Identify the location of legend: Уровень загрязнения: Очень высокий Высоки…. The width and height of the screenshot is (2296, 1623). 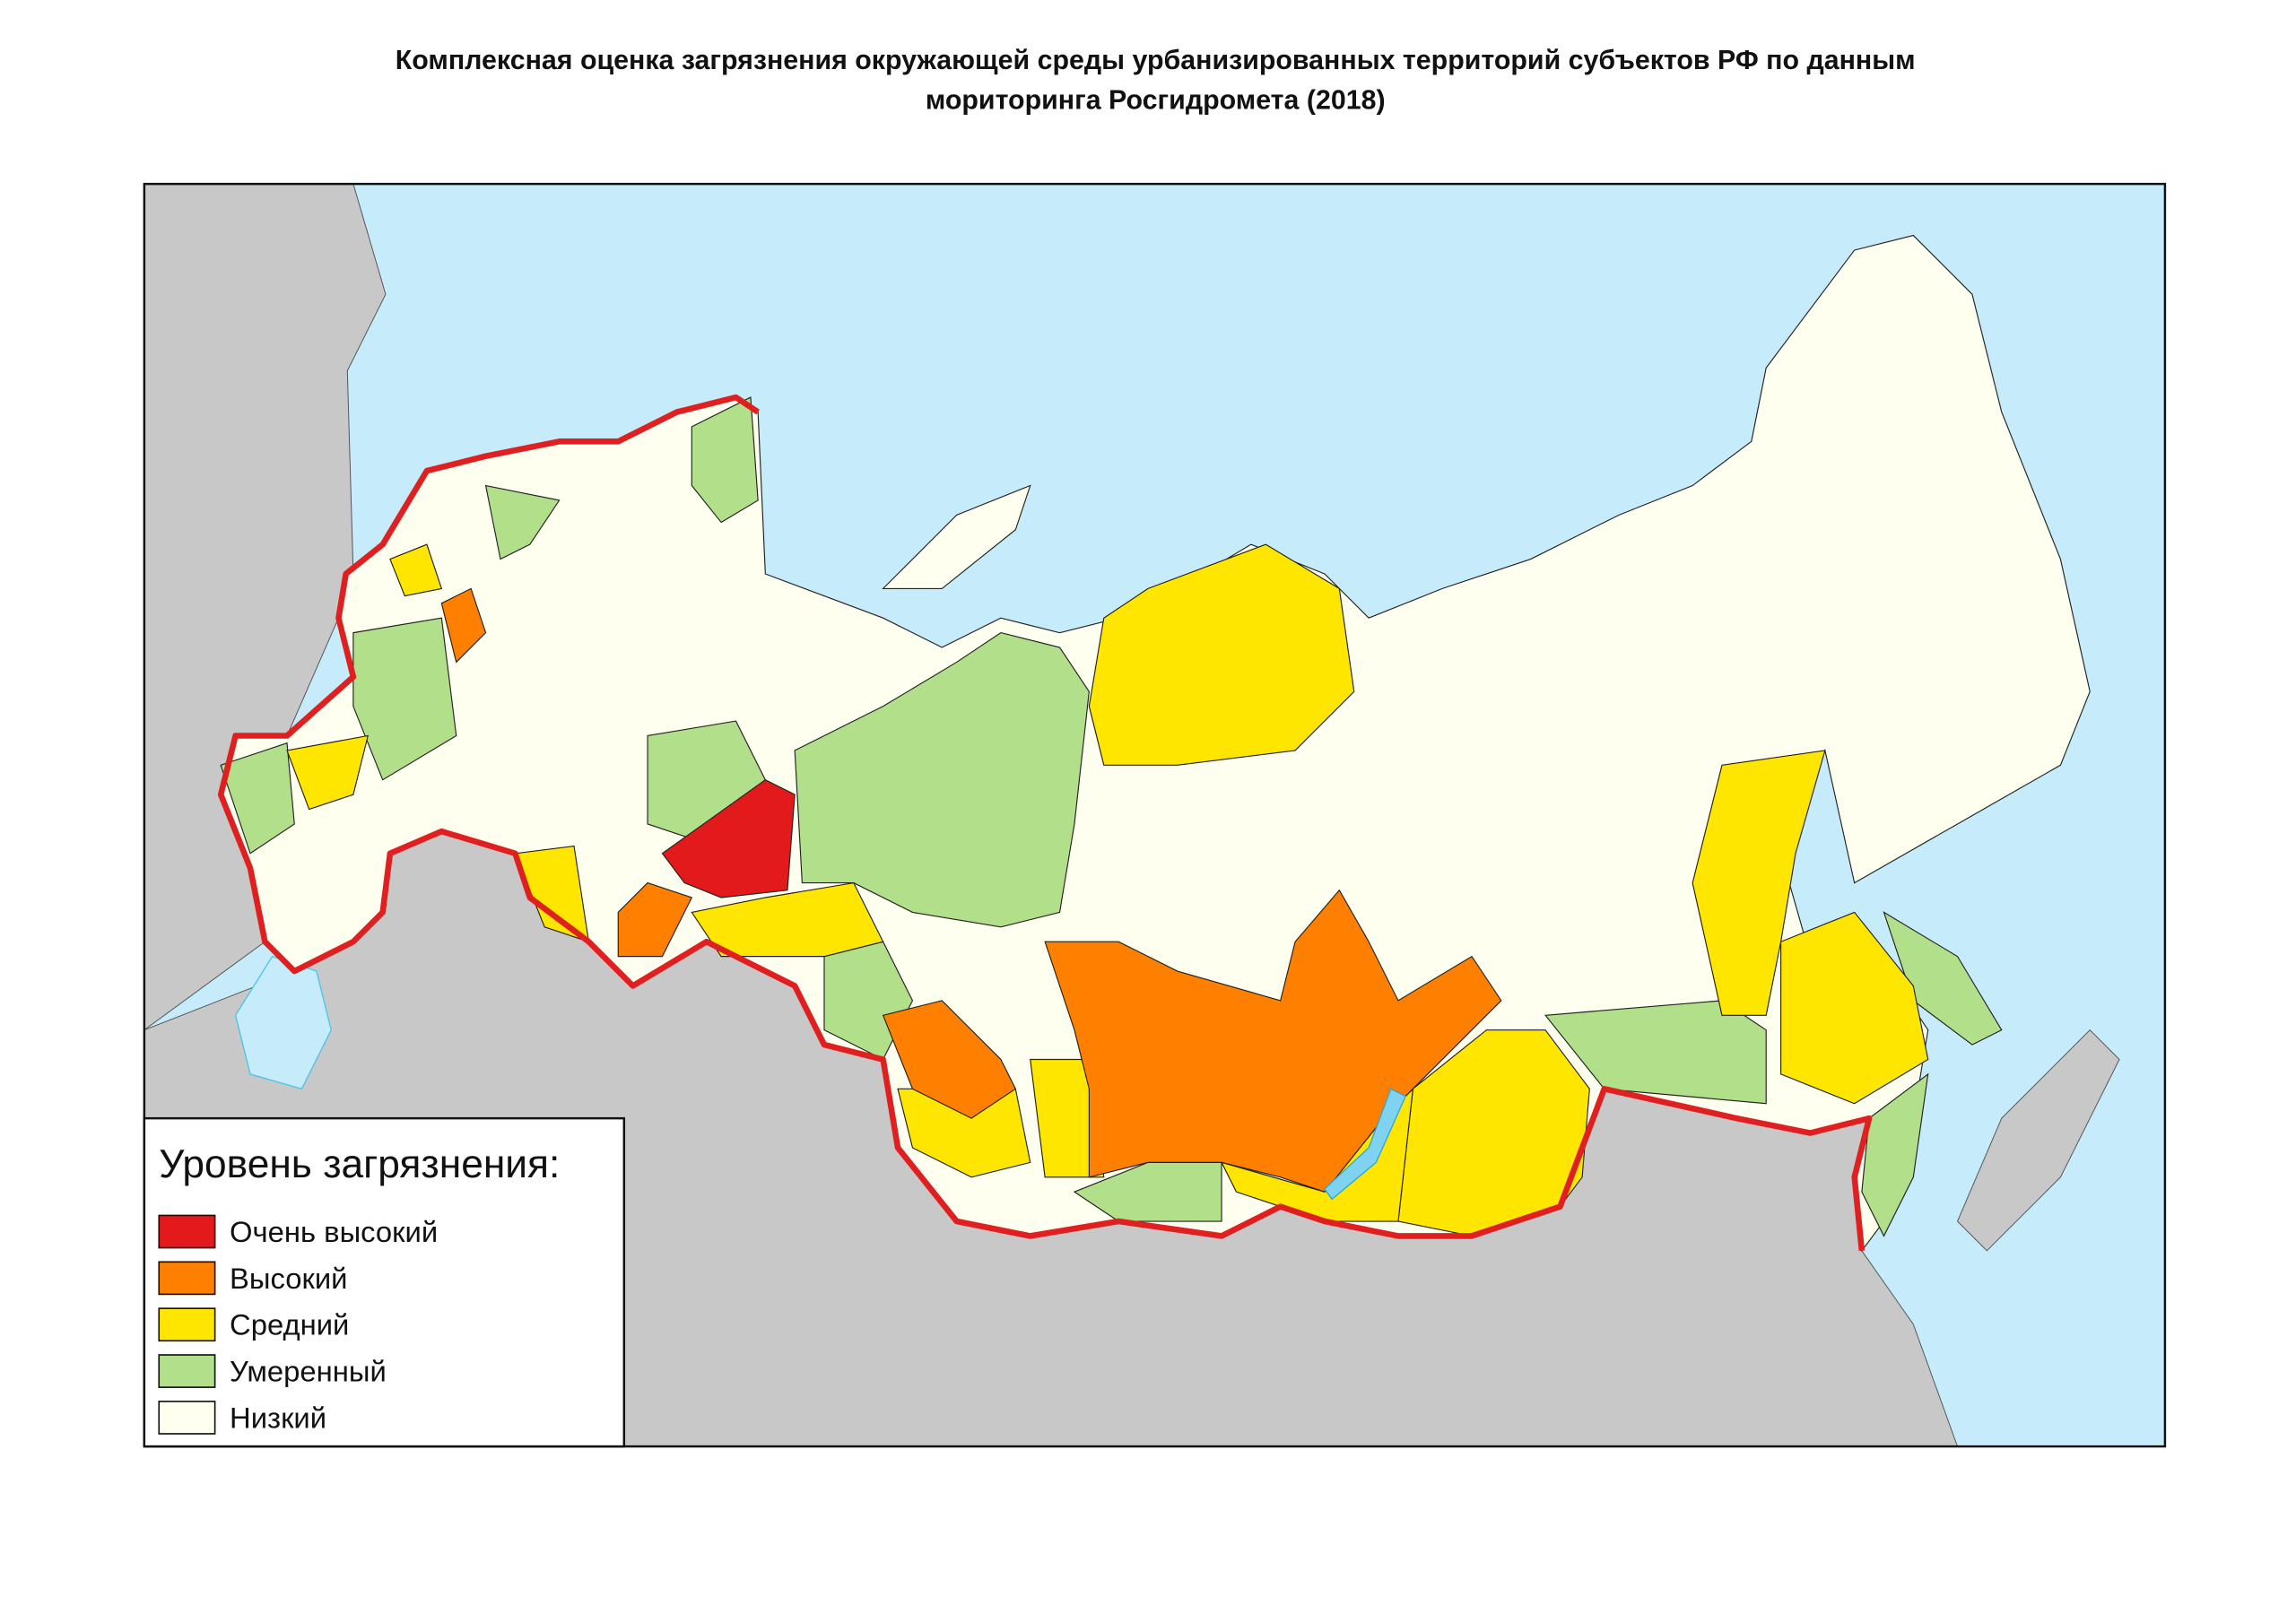
(384, 1282).